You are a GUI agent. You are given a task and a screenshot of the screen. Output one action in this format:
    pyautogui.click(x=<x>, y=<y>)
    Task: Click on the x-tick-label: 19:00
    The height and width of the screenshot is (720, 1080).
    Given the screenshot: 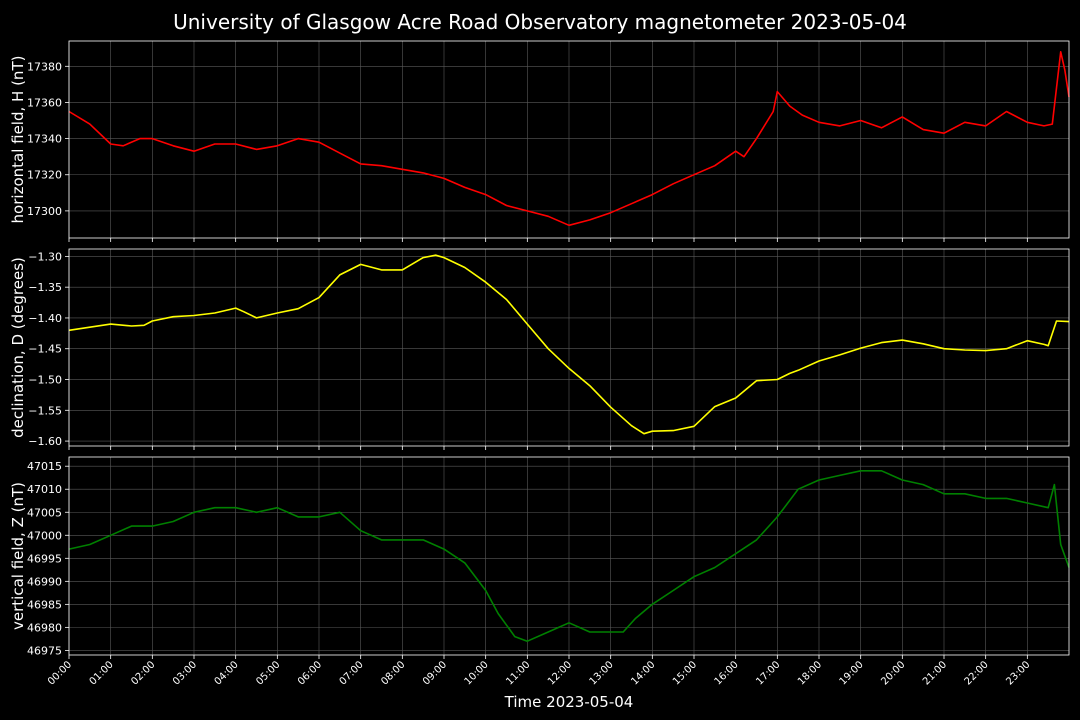 What is the action you would take?
    pyautogui.click(x=852, y=673)
    